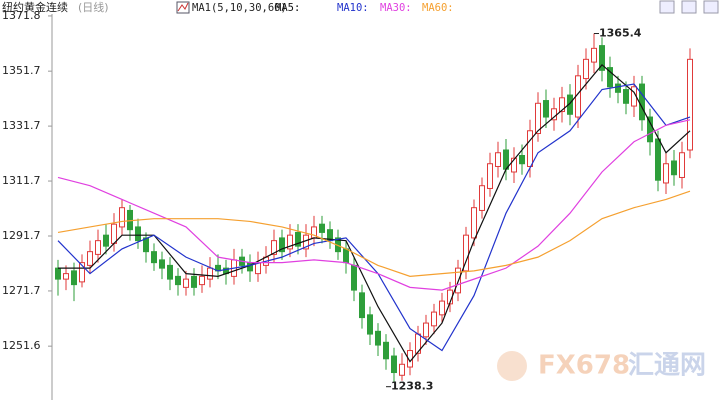 The width and height of the screenshot is (722, 400). Describe the element at coordinates (21, 125) in the screenshot. I see `y-tick-label: 1331.7` at that location.